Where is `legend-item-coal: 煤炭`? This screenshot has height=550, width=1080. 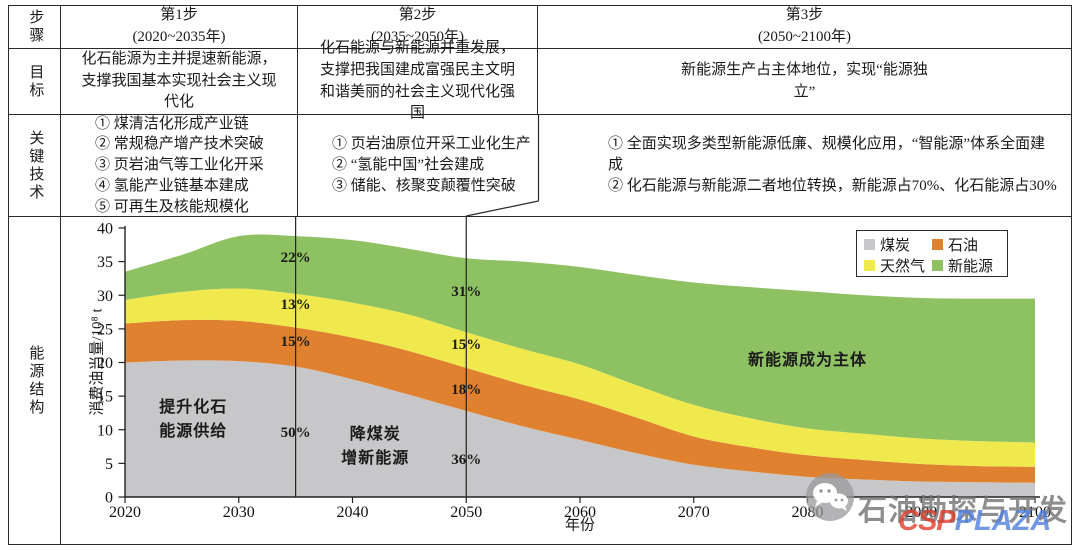
legend-item-coal: 煤炭 is located at coordinates (898, 244).